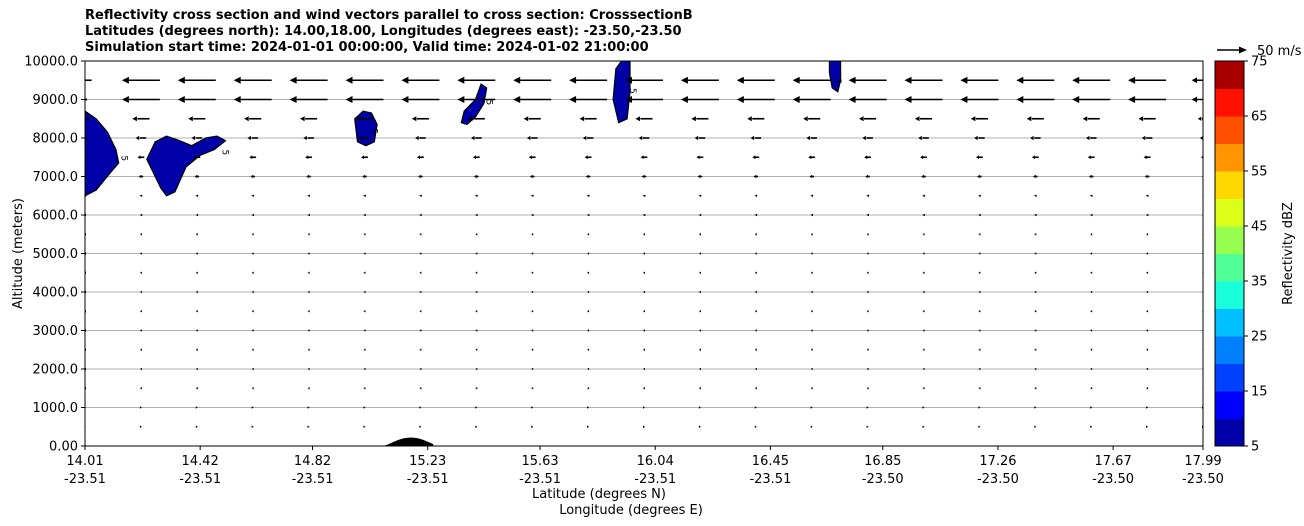 Image resolution: width=1304 pixels, height=526 pixels. Describe the element at coordinates (489, 103) in the screenshot. I see `contour-label: 5` at that location.